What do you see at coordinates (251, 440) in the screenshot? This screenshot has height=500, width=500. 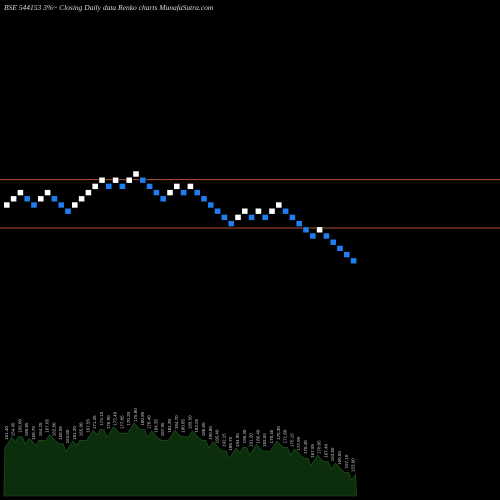 I see `volume-label: 191.20` at bounding box center [251, 440].